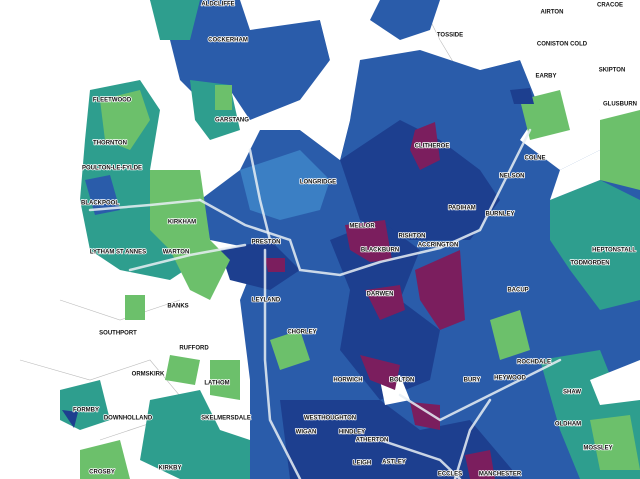  I want to click on place-label: SKIPTON, so click(612, 71).